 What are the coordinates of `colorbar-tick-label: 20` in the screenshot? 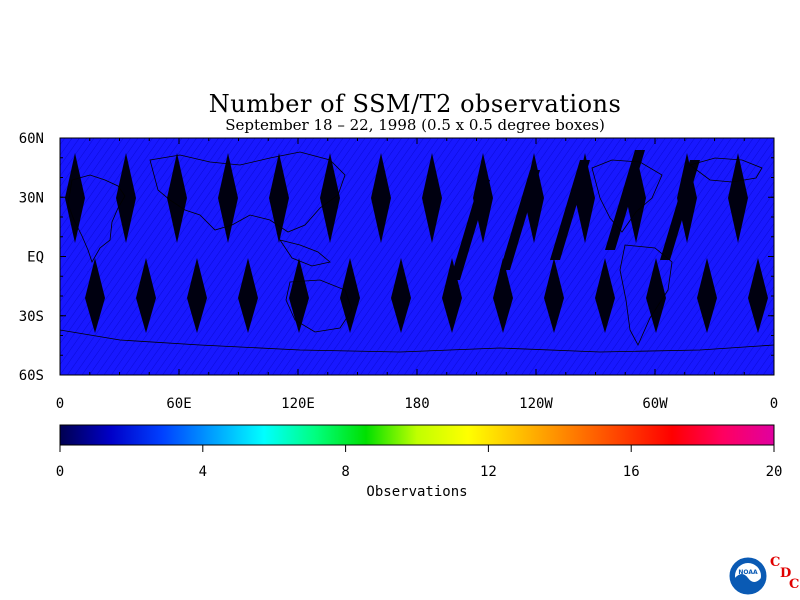 It's located at (774, 472).